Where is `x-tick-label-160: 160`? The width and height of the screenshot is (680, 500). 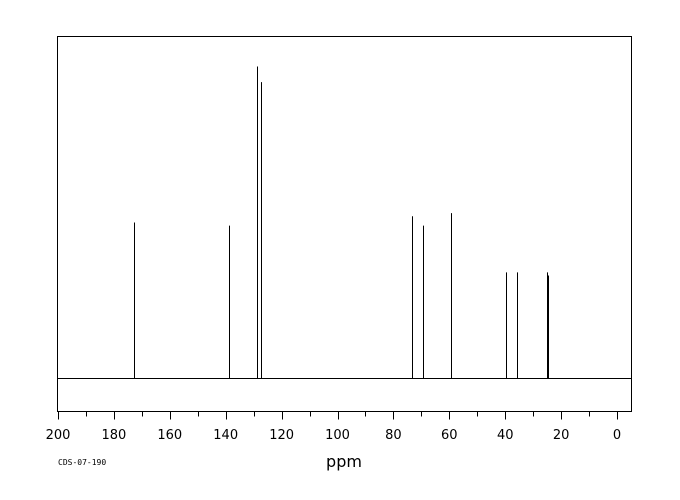 x-tick-label-160: 160 is located at coordinates (169, 435).